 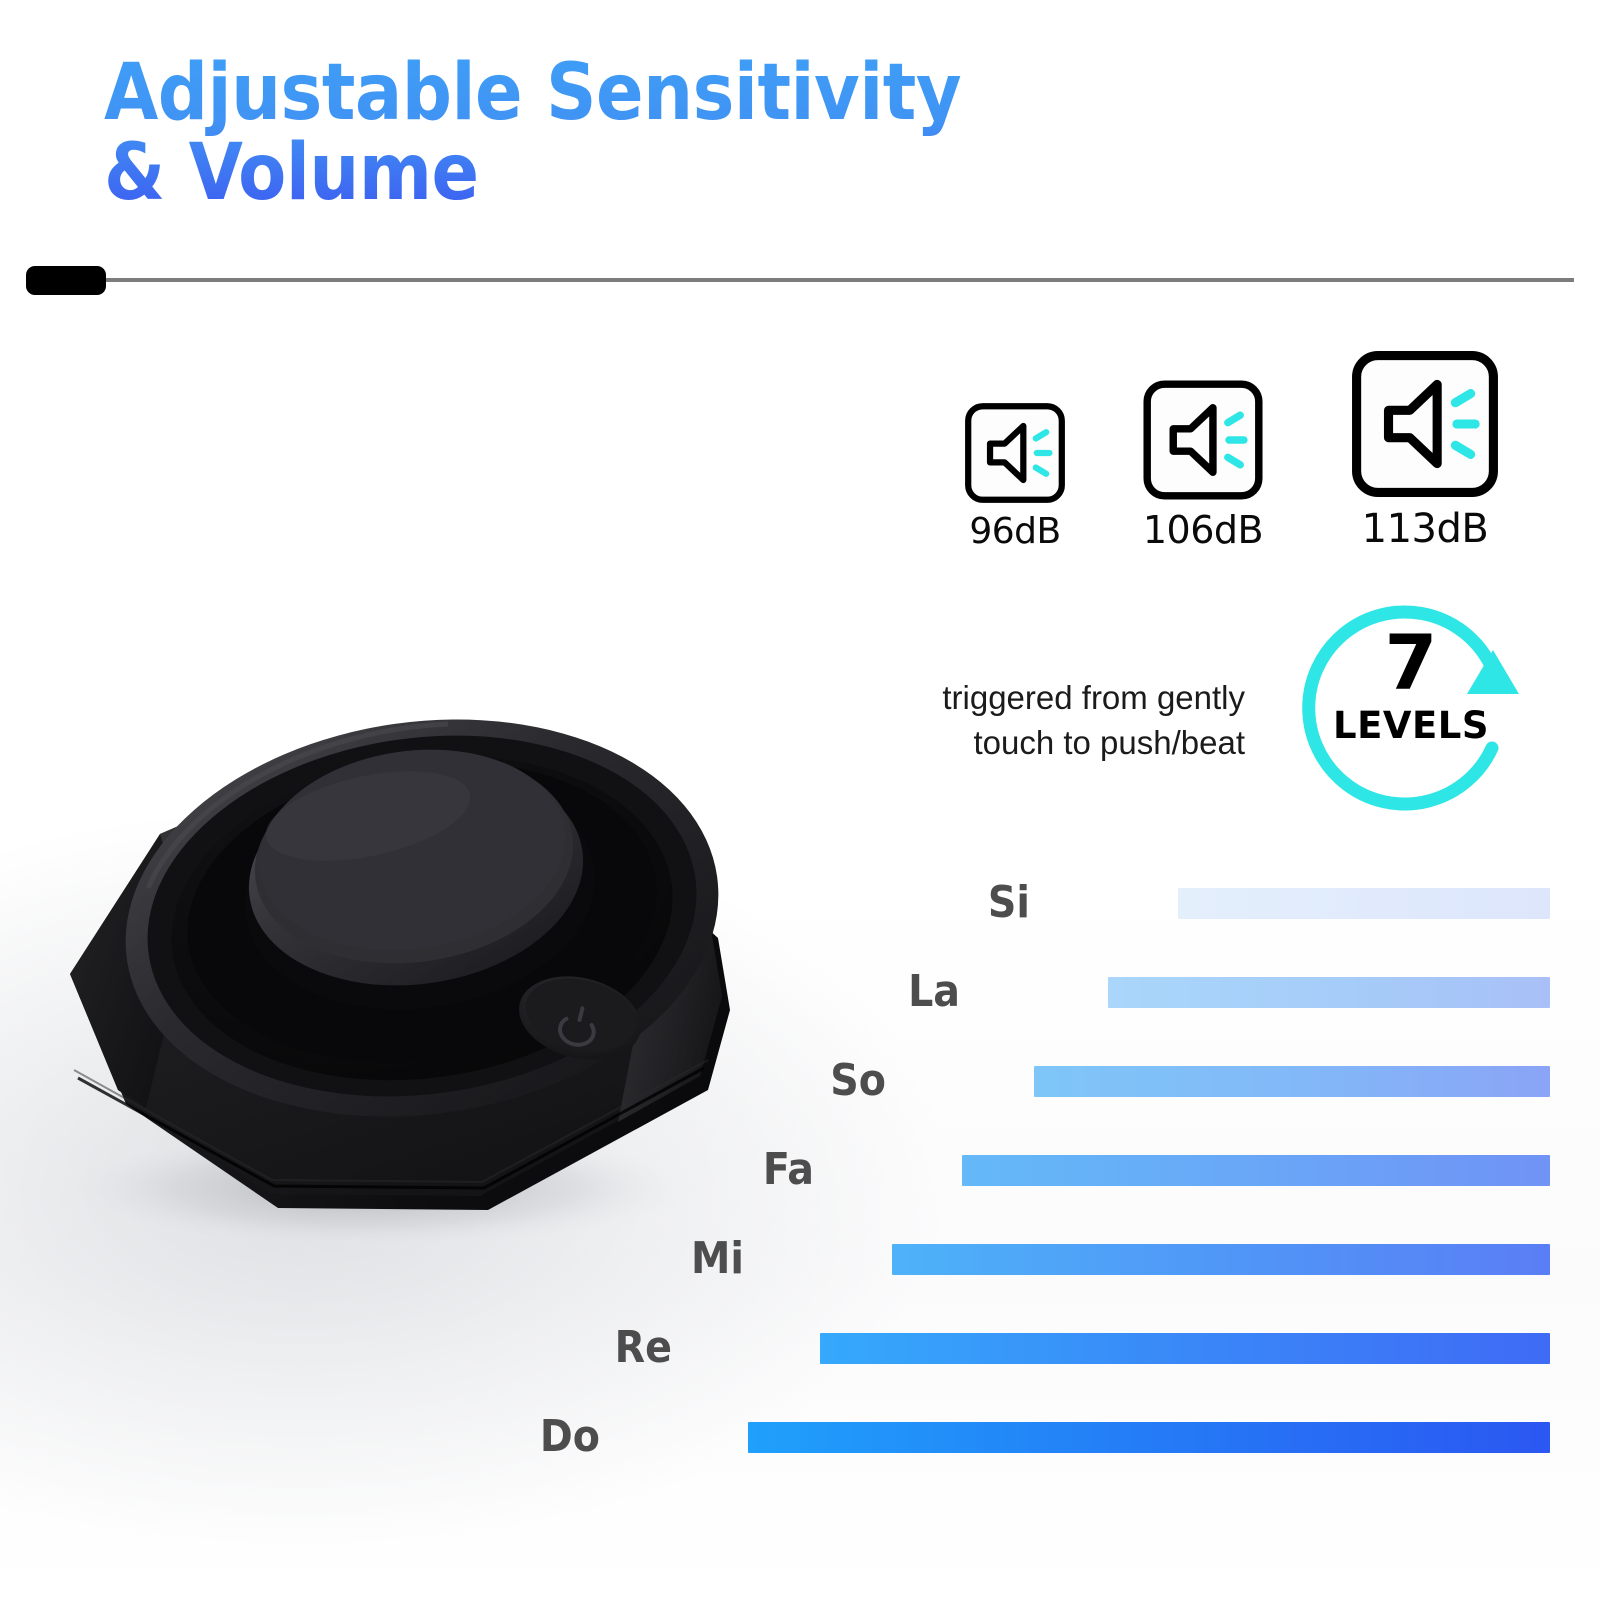 I want to click on bar-label-la: La, so click(x=934, y=991).